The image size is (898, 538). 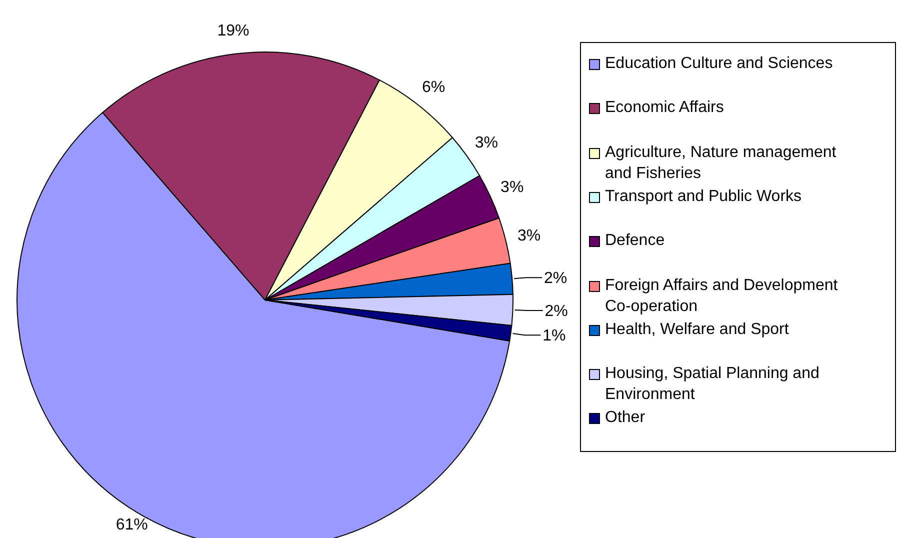 I want to click on legend-label: Transport and Public Works, so click(x=704, y=196).